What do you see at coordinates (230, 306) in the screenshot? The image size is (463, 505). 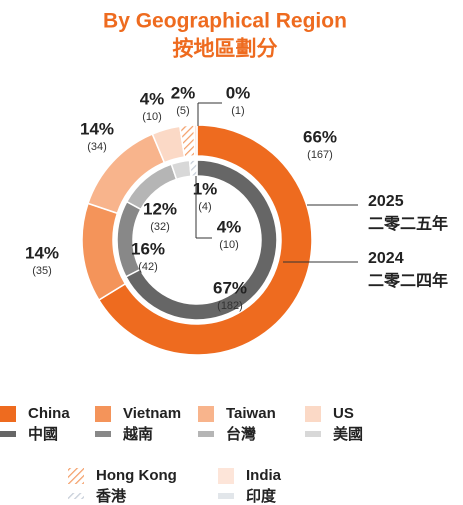 I see `value-label: (182)` at bounding box center [230, 306].